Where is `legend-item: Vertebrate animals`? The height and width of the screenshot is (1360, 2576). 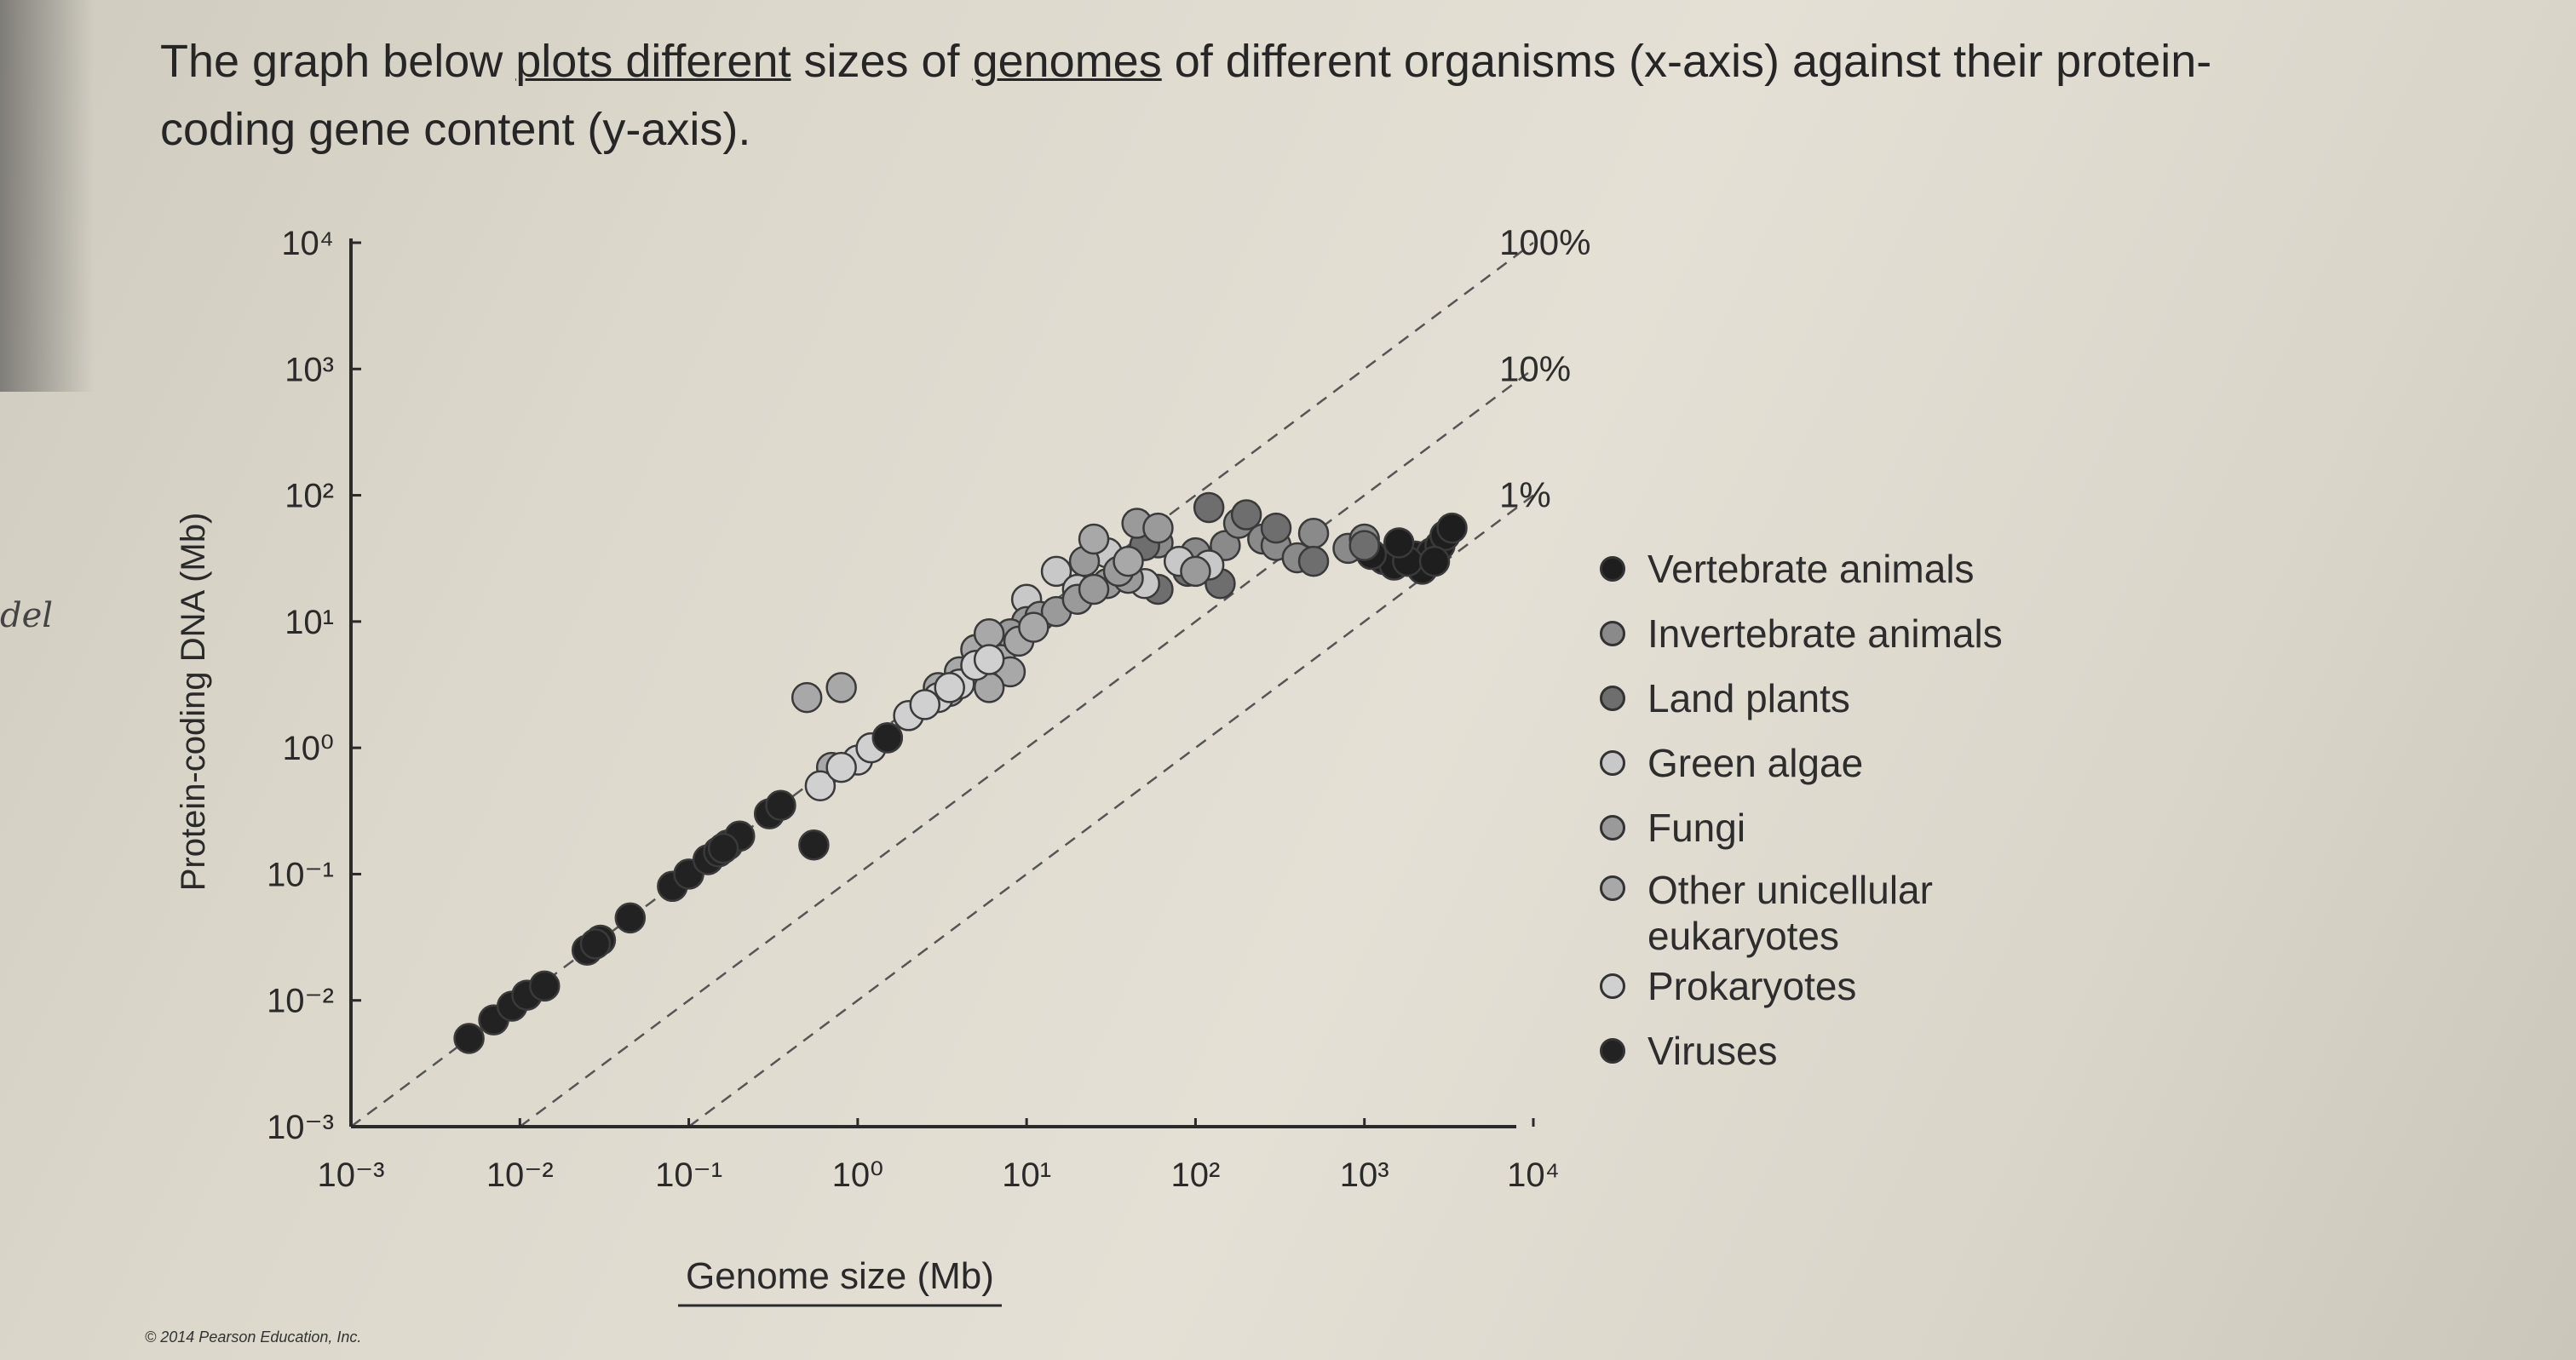 legend-item: Vertebrate animals is located at coordinates (1801, 569).